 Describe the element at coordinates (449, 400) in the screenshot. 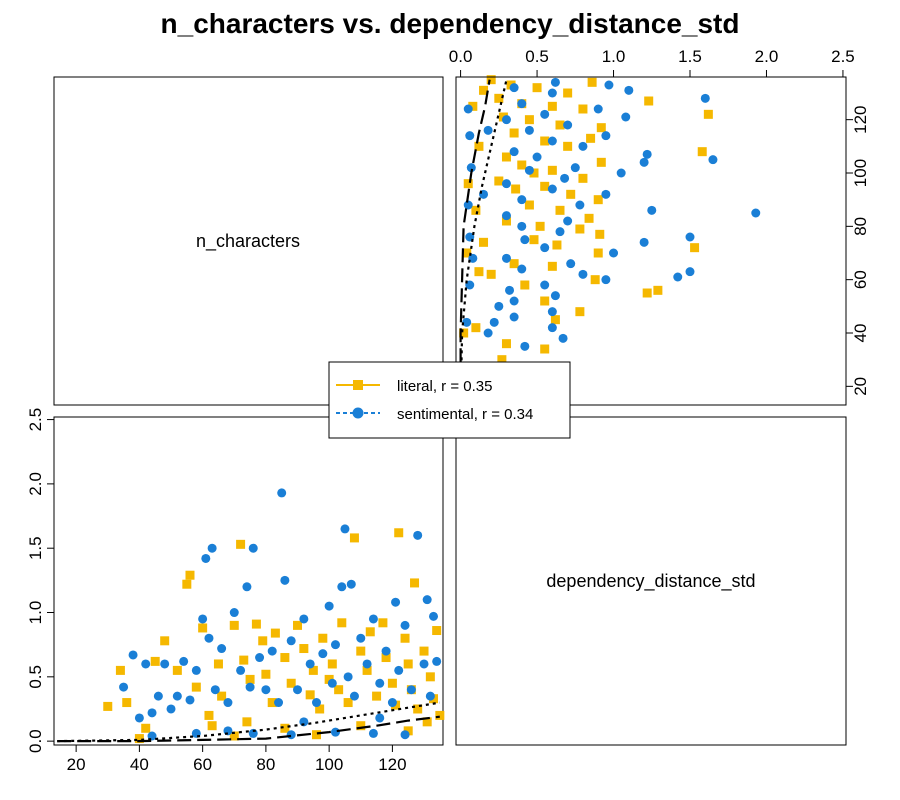

I see `legend-box` at that location.